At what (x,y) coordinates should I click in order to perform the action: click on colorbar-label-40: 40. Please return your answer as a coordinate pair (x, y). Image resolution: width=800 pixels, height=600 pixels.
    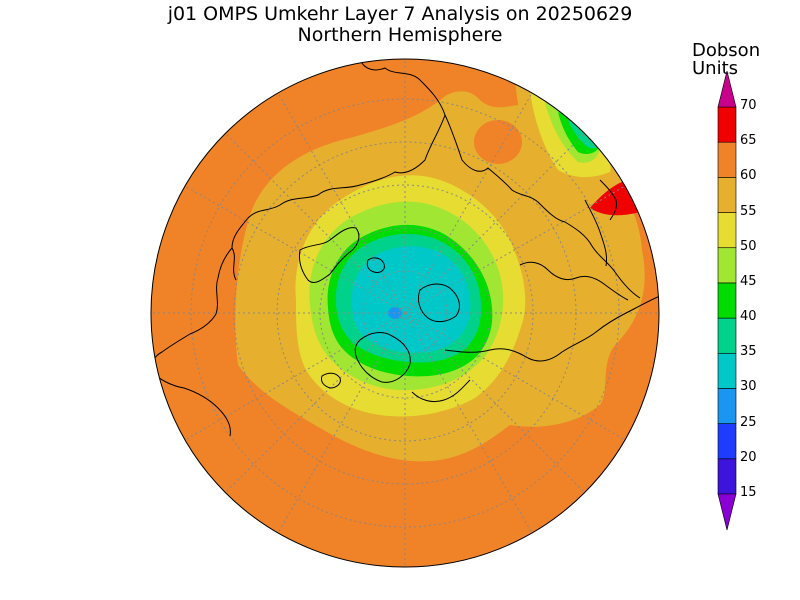
    Looking at the image, I should click on (748, 317).